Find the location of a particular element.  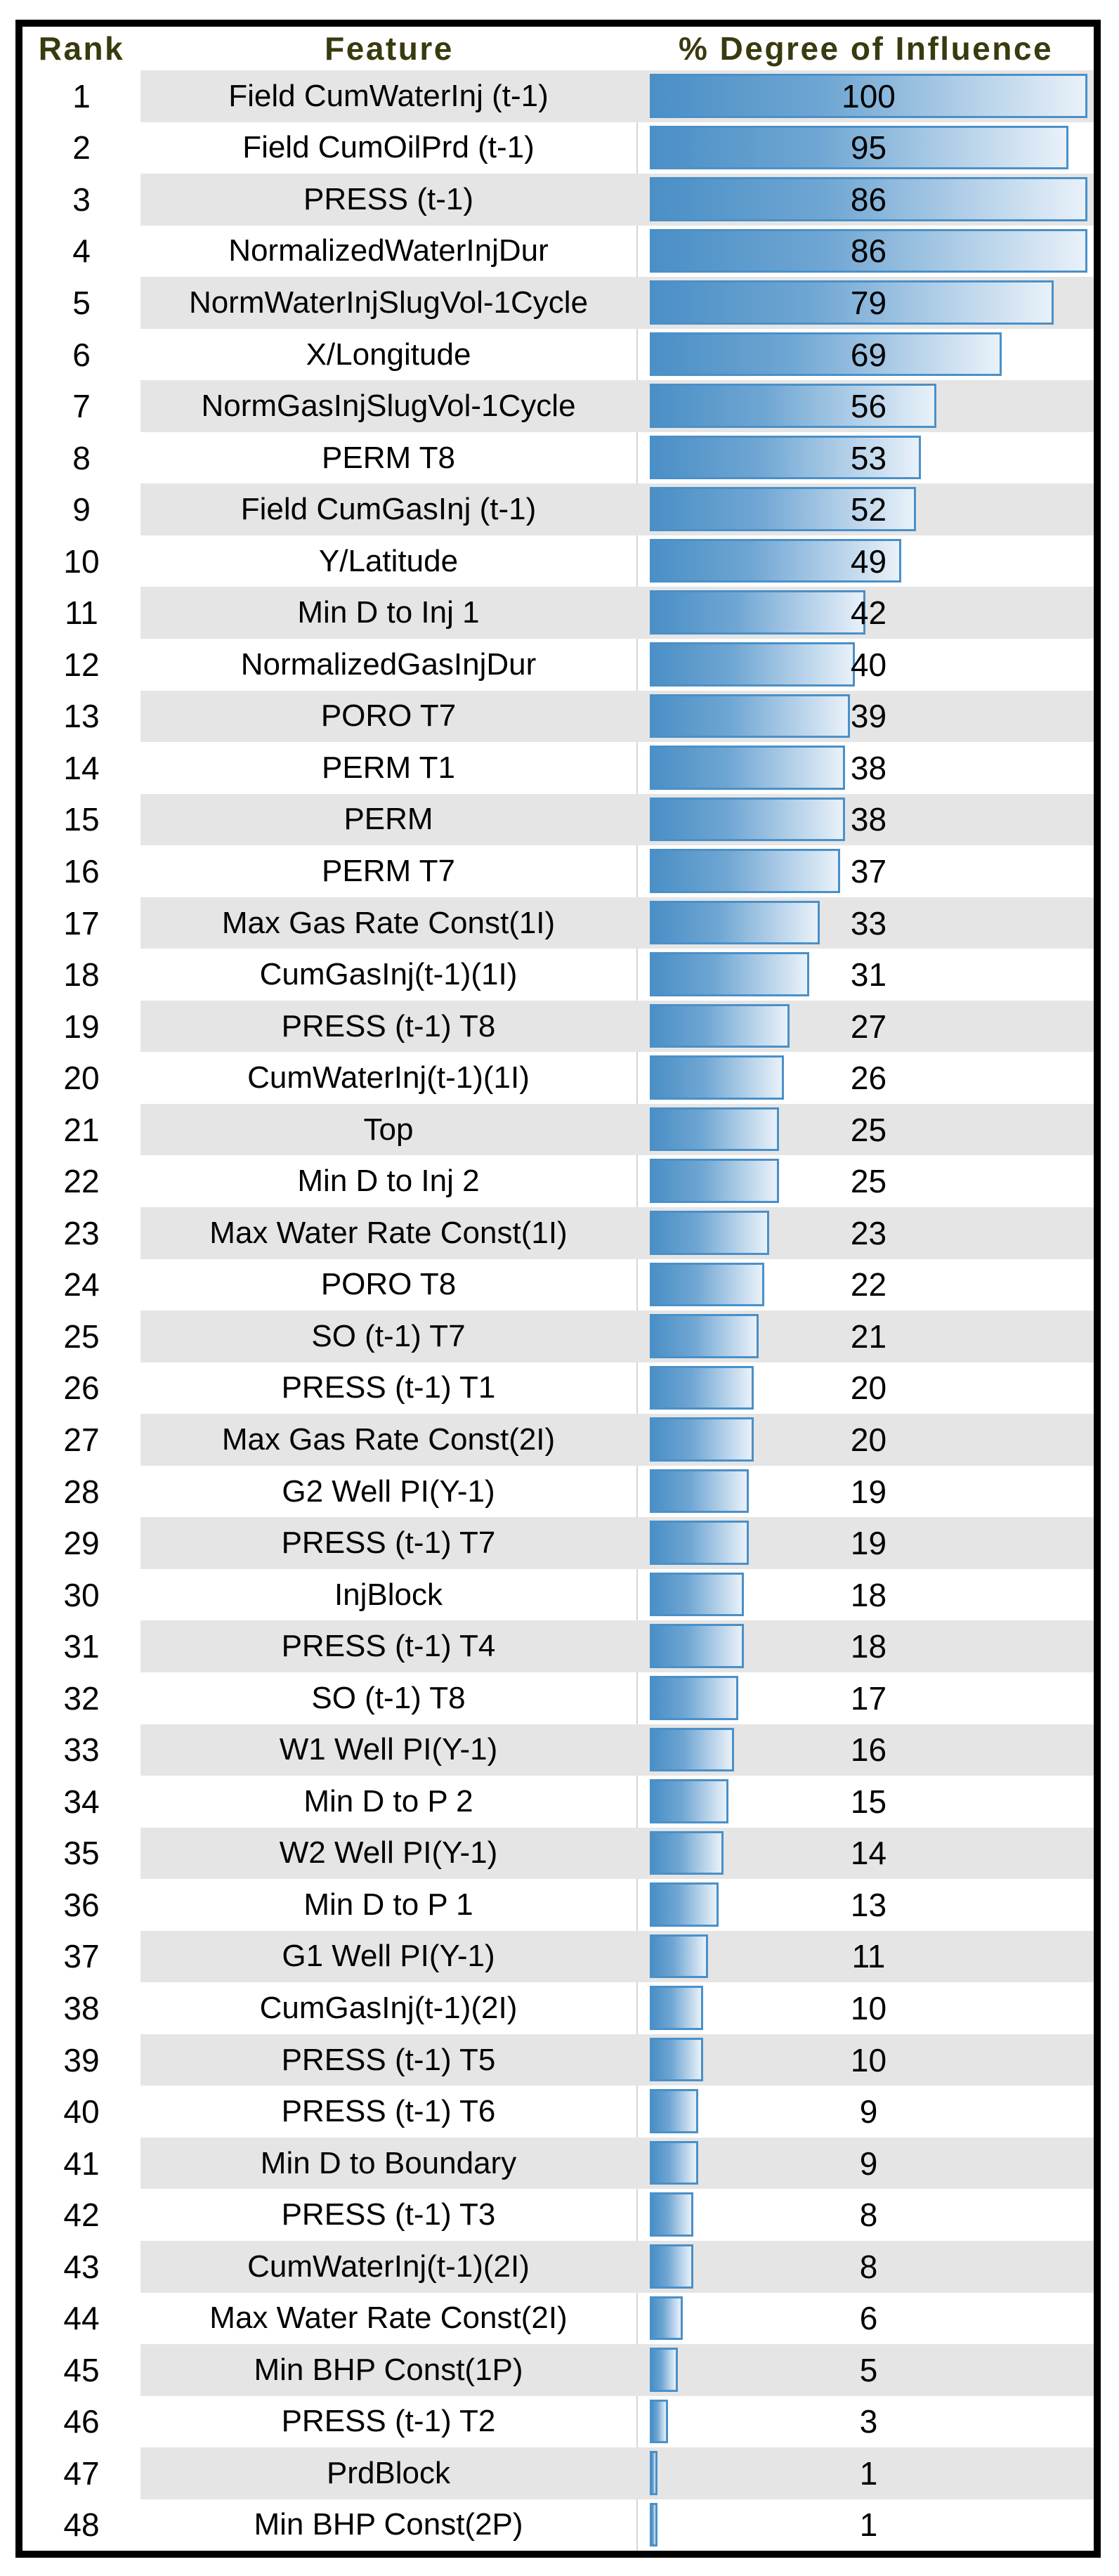

influence-value: 38 is located at coordinates (868, 819).